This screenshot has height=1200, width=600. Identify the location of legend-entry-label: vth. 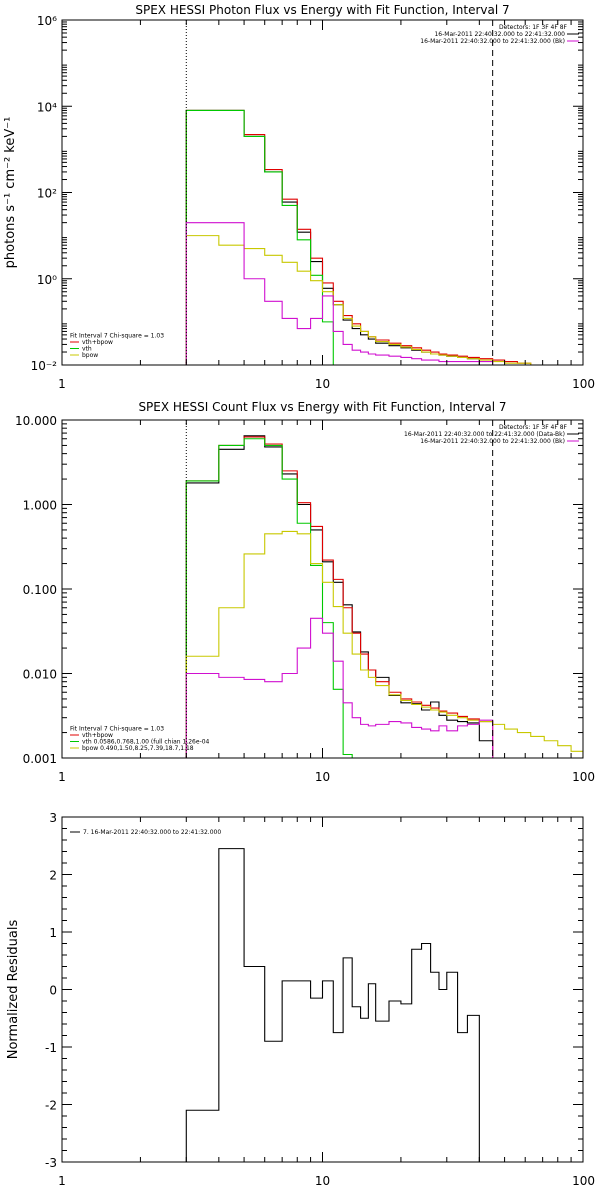
(87, 349).